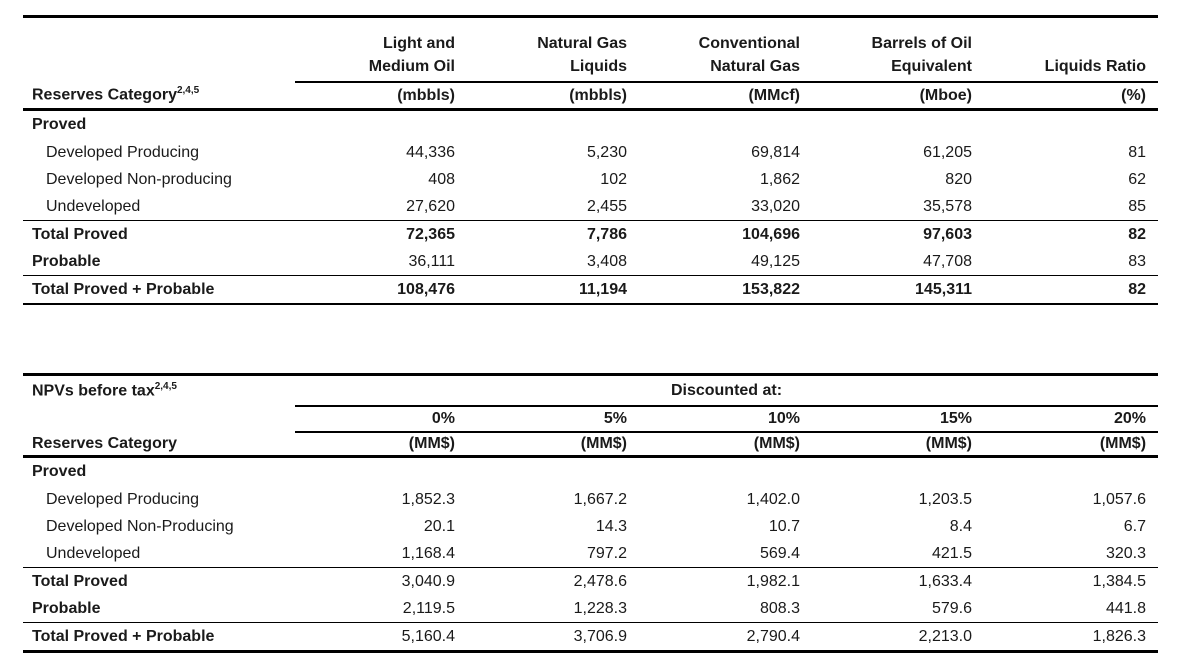 The image size is (1189, 653). Describe the element at coordinates (898, 96) in the screenshot. I see `unit-label: (Mboe)` at that location.